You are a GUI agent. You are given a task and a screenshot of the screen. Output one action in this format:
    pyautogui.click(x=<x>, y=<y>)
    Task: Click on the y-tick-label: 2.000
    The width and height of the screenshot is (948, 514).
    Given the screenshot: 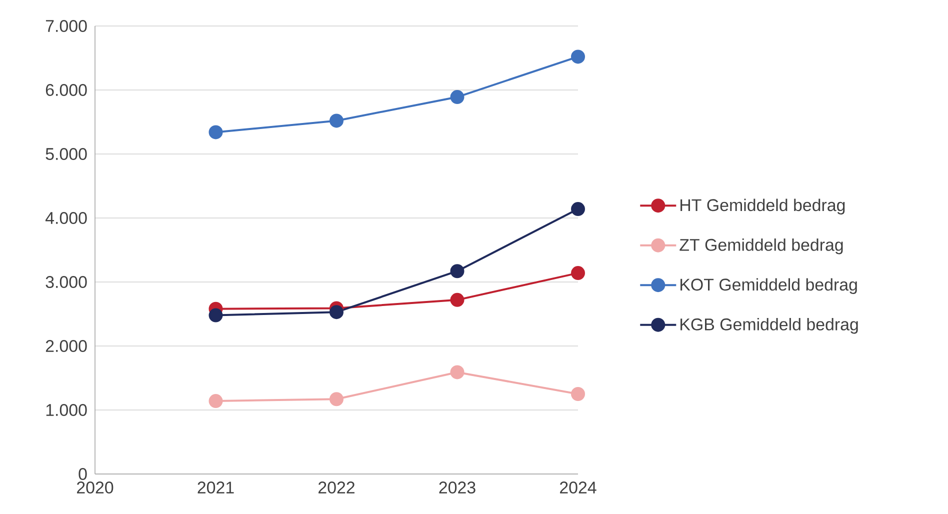 What is the action you would take?
    pyautogui.click(x=66, y=346)
    